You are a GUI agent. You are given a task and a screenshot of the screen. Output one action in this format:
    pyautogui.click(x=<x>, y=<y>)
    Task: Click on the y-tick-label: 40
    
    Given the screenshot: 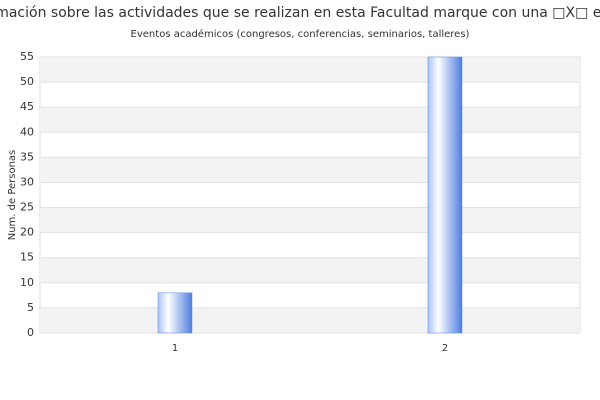 What is the action you would take?
    pyautogui.click(x=27, y=131)
    